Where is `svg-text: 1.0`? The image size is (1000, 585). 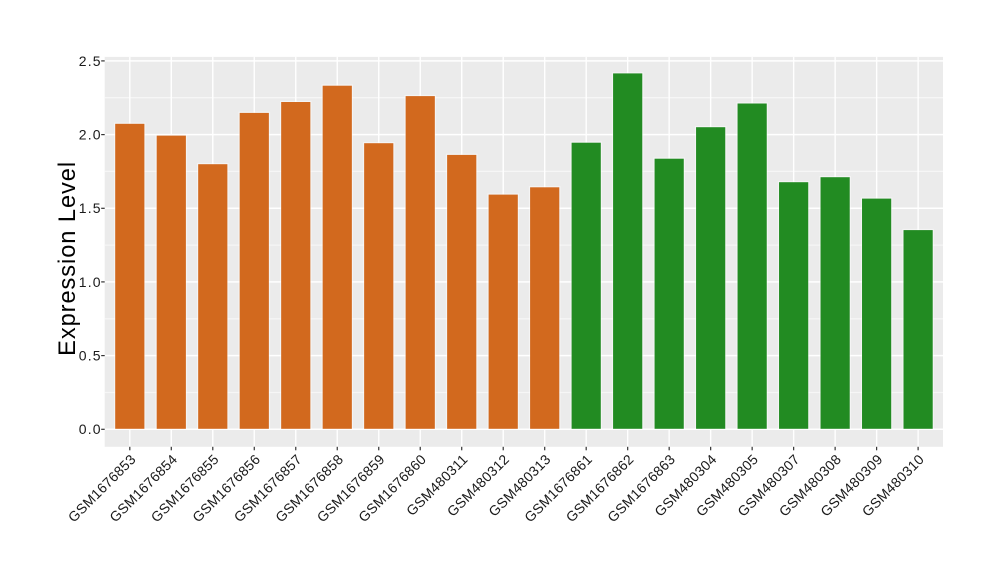 svg-text: 1.0 is located at coordinates (90, 282).